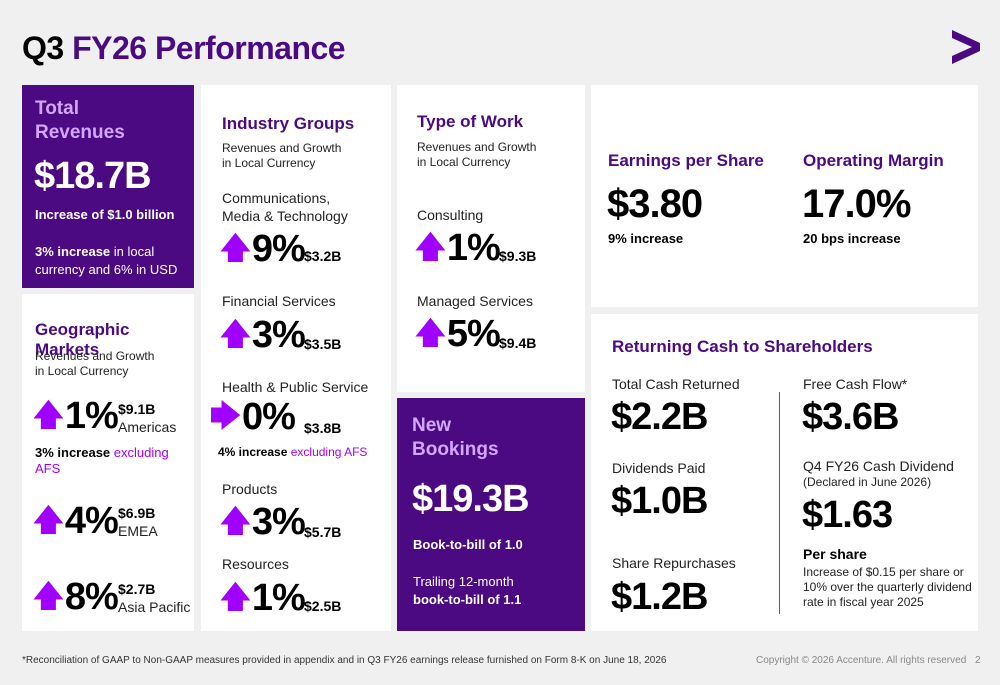 The image size is (1000, 685). I want to click on products-label: Products, so click(250, 489).